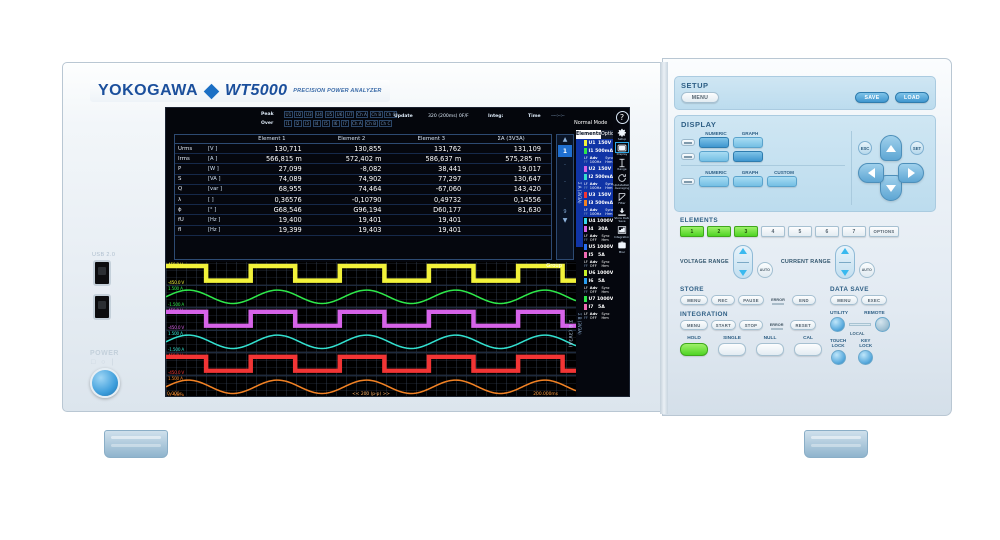  What do you see at coordinates (621, 164) in the screenshot?
I see `toolbar-item-range: Range` at bounding box center [621, 164].